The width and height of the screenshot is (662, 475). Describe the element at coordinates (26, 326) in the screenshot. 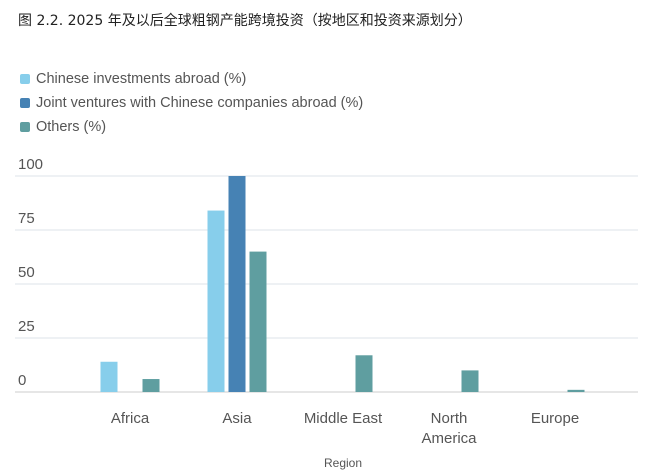

I see `y-tick-label: 25` at that location.